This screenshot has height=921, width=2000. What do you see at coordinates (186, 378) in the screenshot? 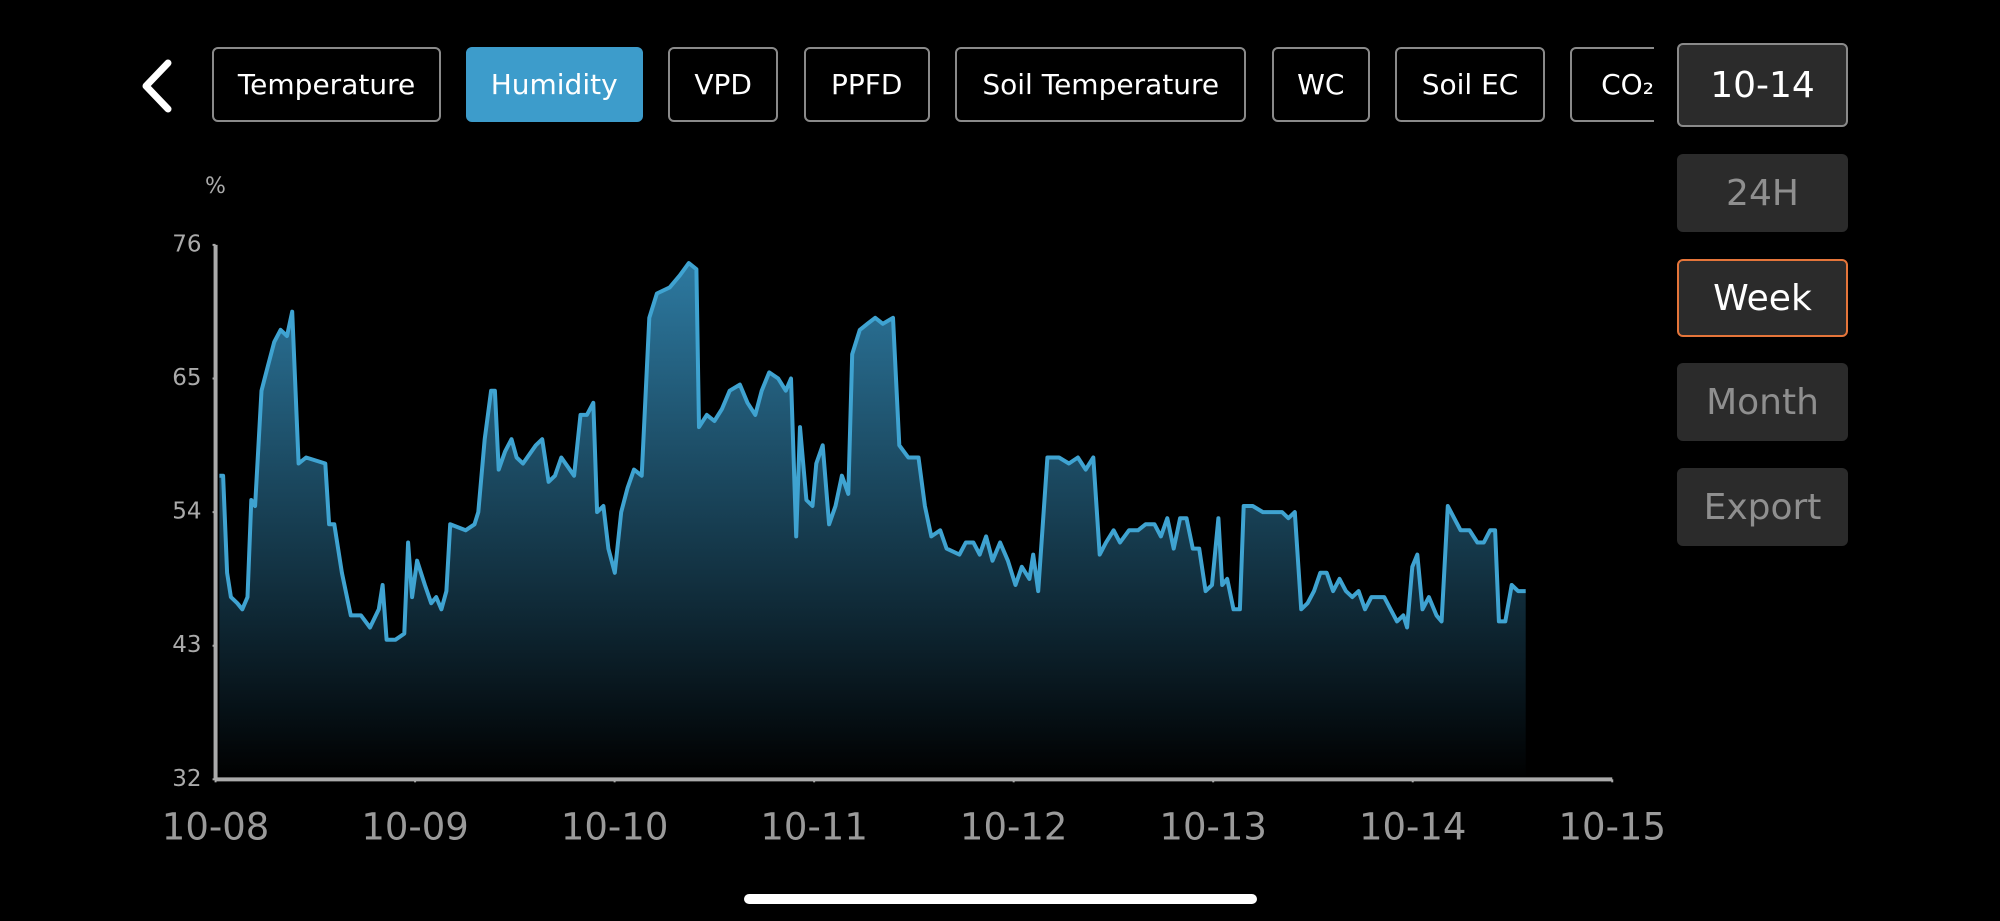
I see `y-tick-label: 65` at bounding box center [186, 378].